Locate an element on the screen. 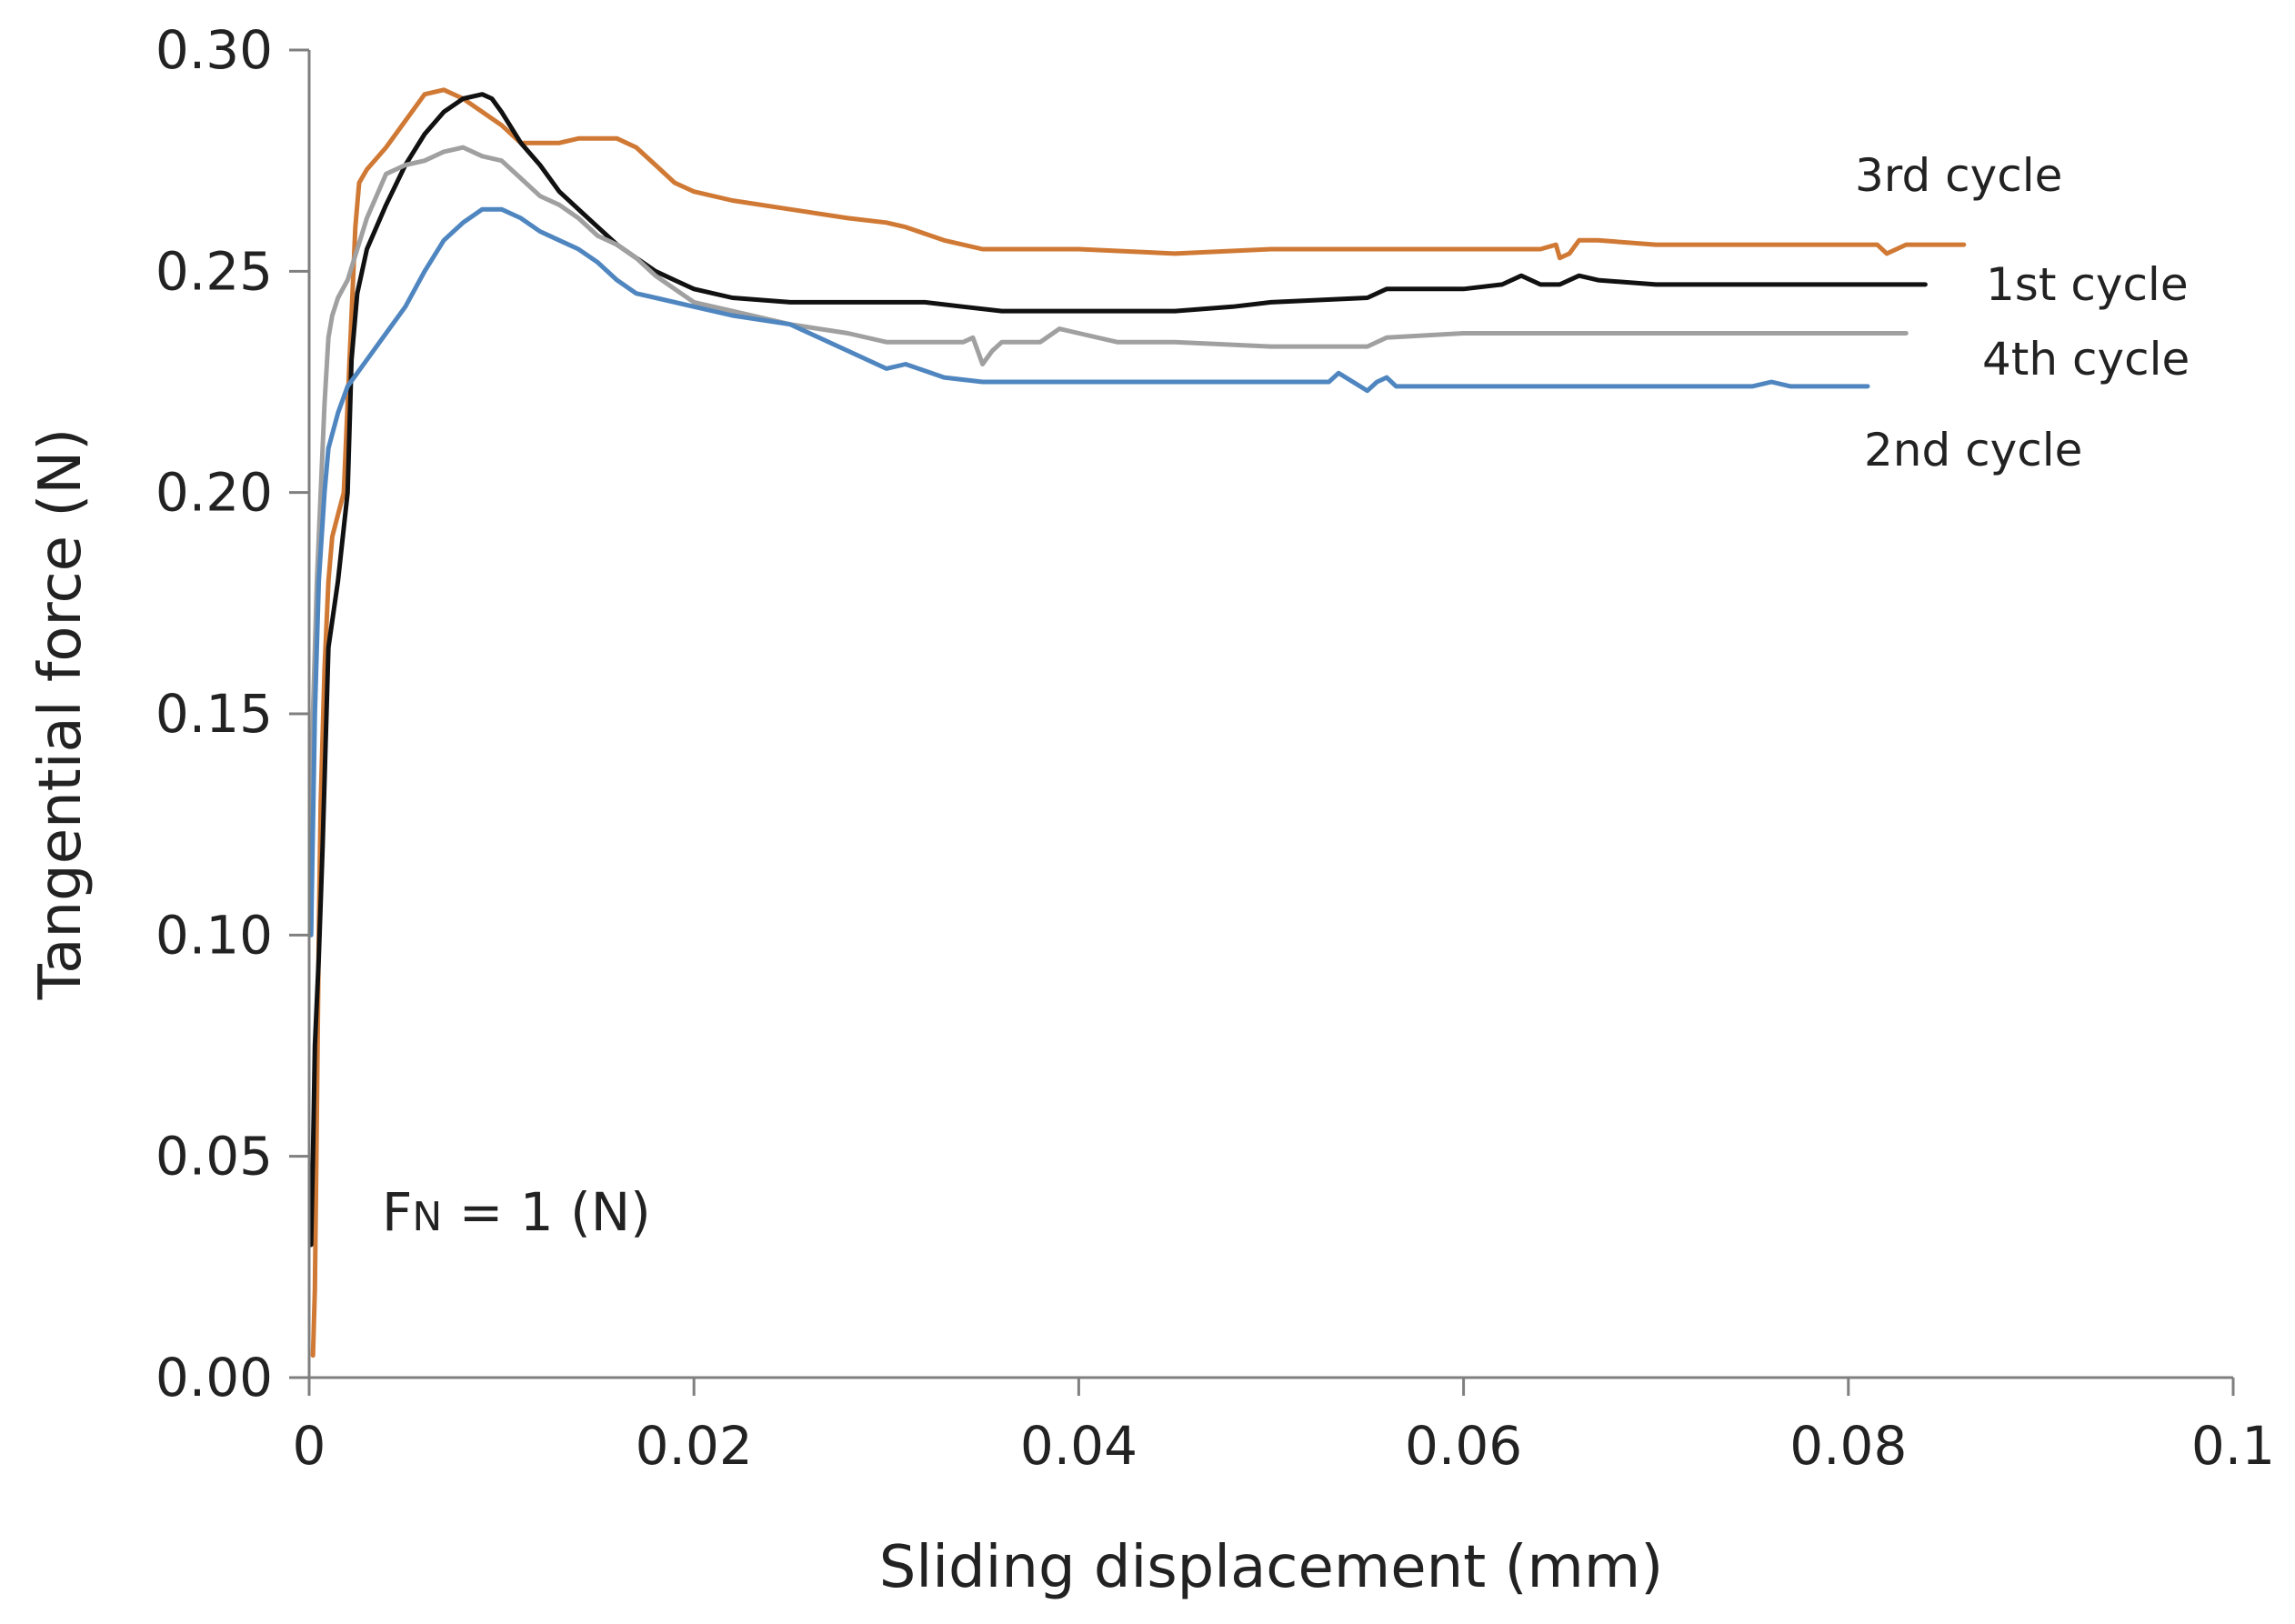 The image size is (2295, 1624). x-tick-label: 0.02 is located at coordinates (694, 1446).